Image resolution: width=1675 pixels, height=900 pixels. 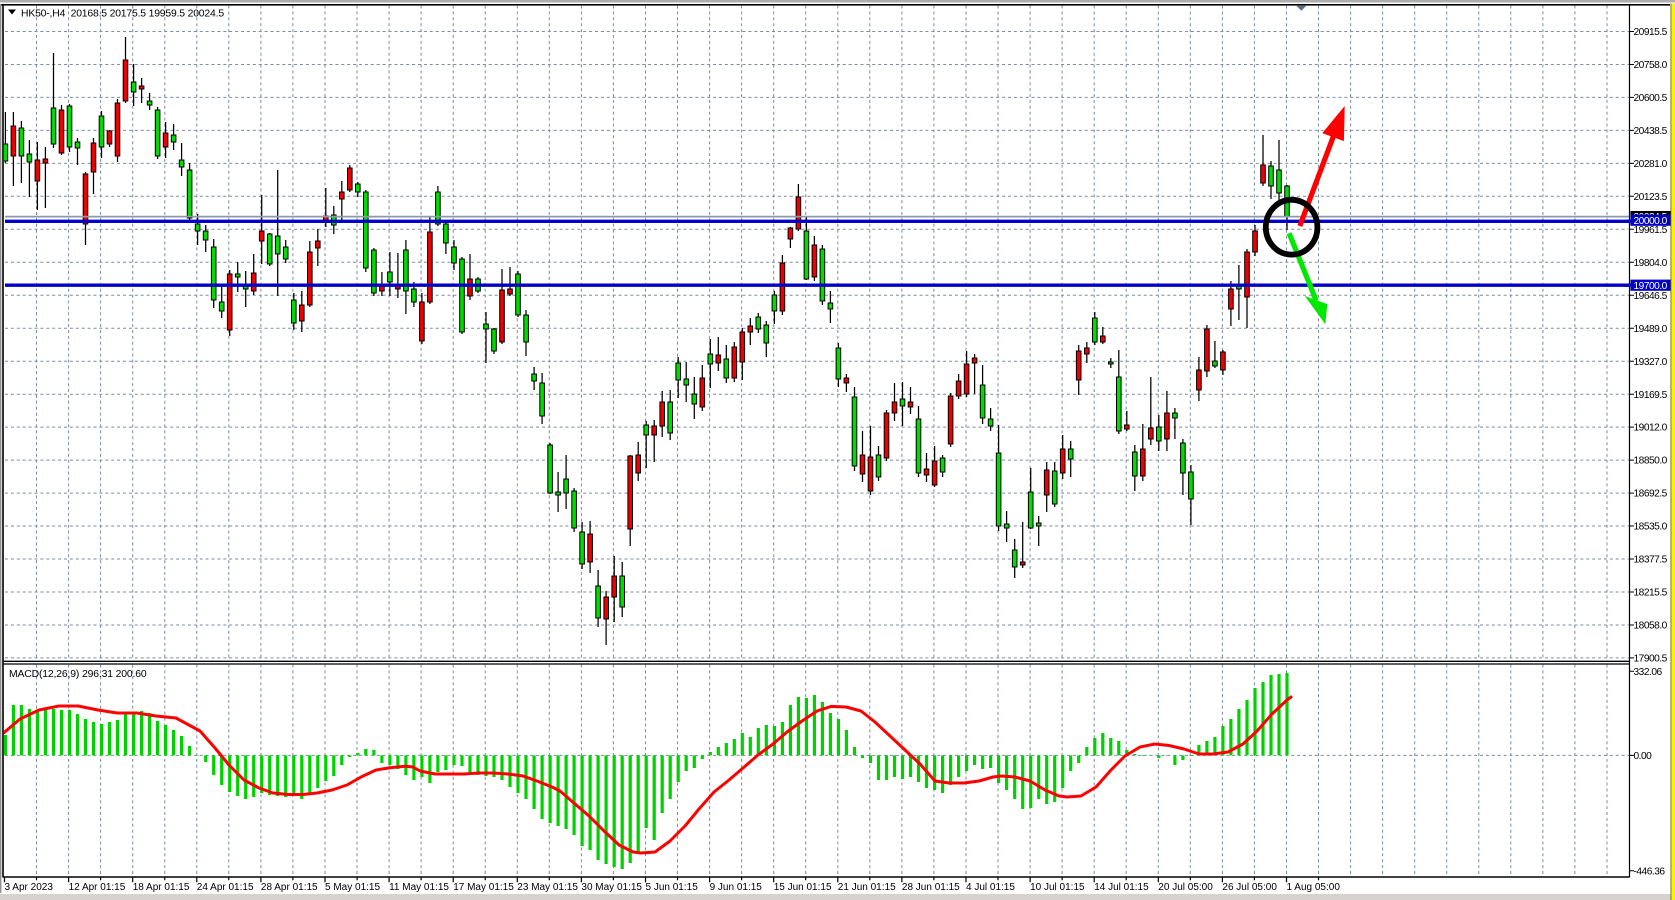 What do you see at coordinates (1185, 887) in the screenshot?
I see `svg-text: 20 Jul 05:00` at bounding box center [1185, 887].